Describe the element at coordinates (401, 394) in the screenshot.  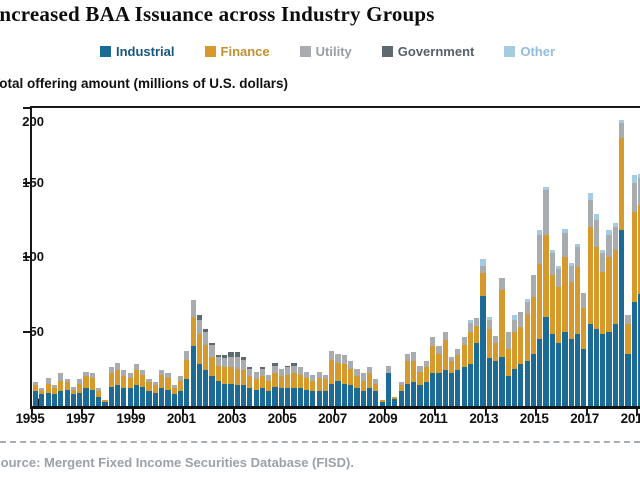
I see `stacked-bar-2009Q3` at that location.